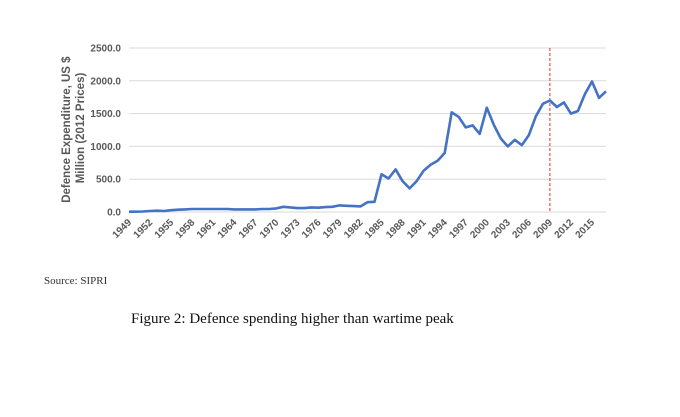  I want to click on x-tick-label: 2003, so click(501, 229).